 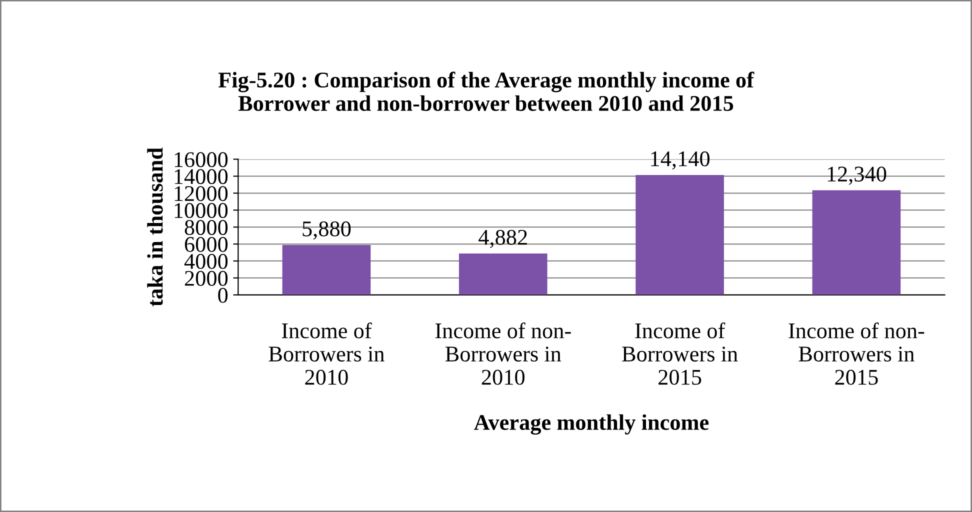 I want to click on y-tick-label: 0, so click(x=223, y=295).